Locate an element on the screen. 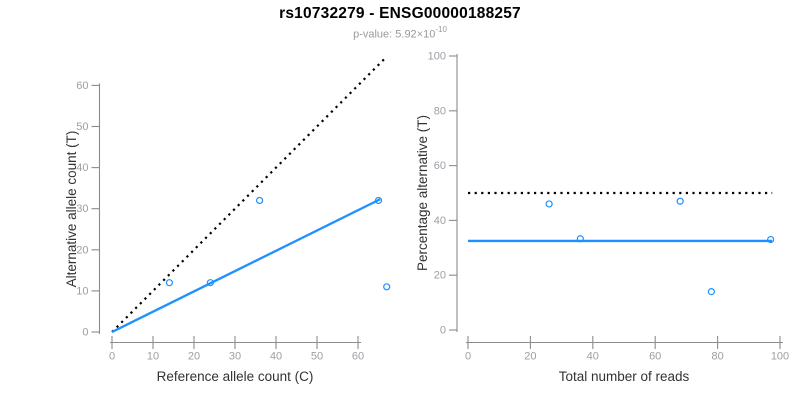 Image resolution: width=800 pixels, height=400 pixels. x-tick-label: 30 is located at coordinates (235, 357).